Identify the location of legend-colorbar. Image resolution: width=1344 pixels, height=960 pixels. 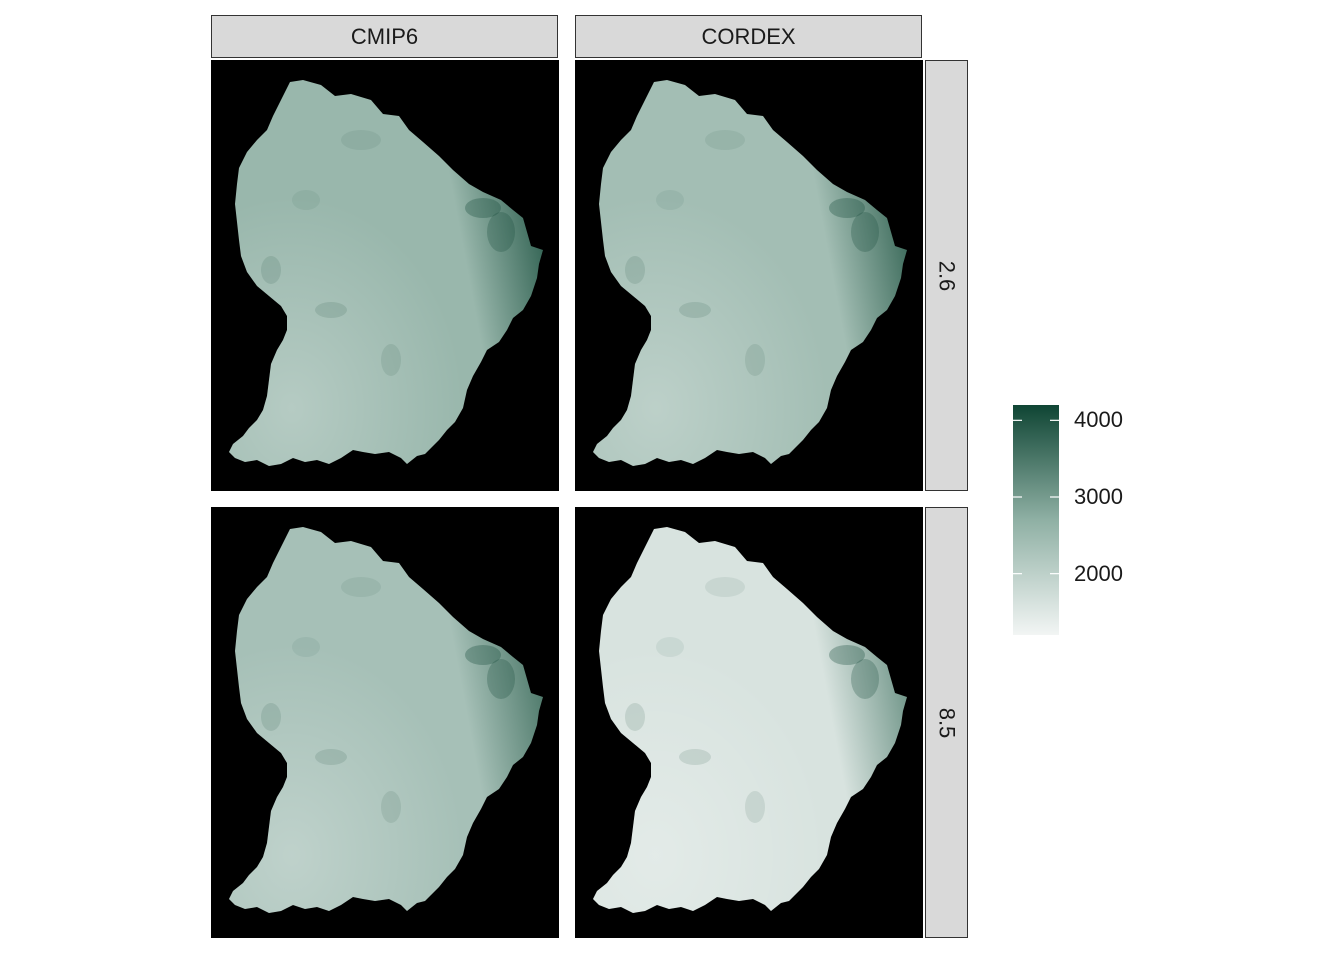
(1036, 520).